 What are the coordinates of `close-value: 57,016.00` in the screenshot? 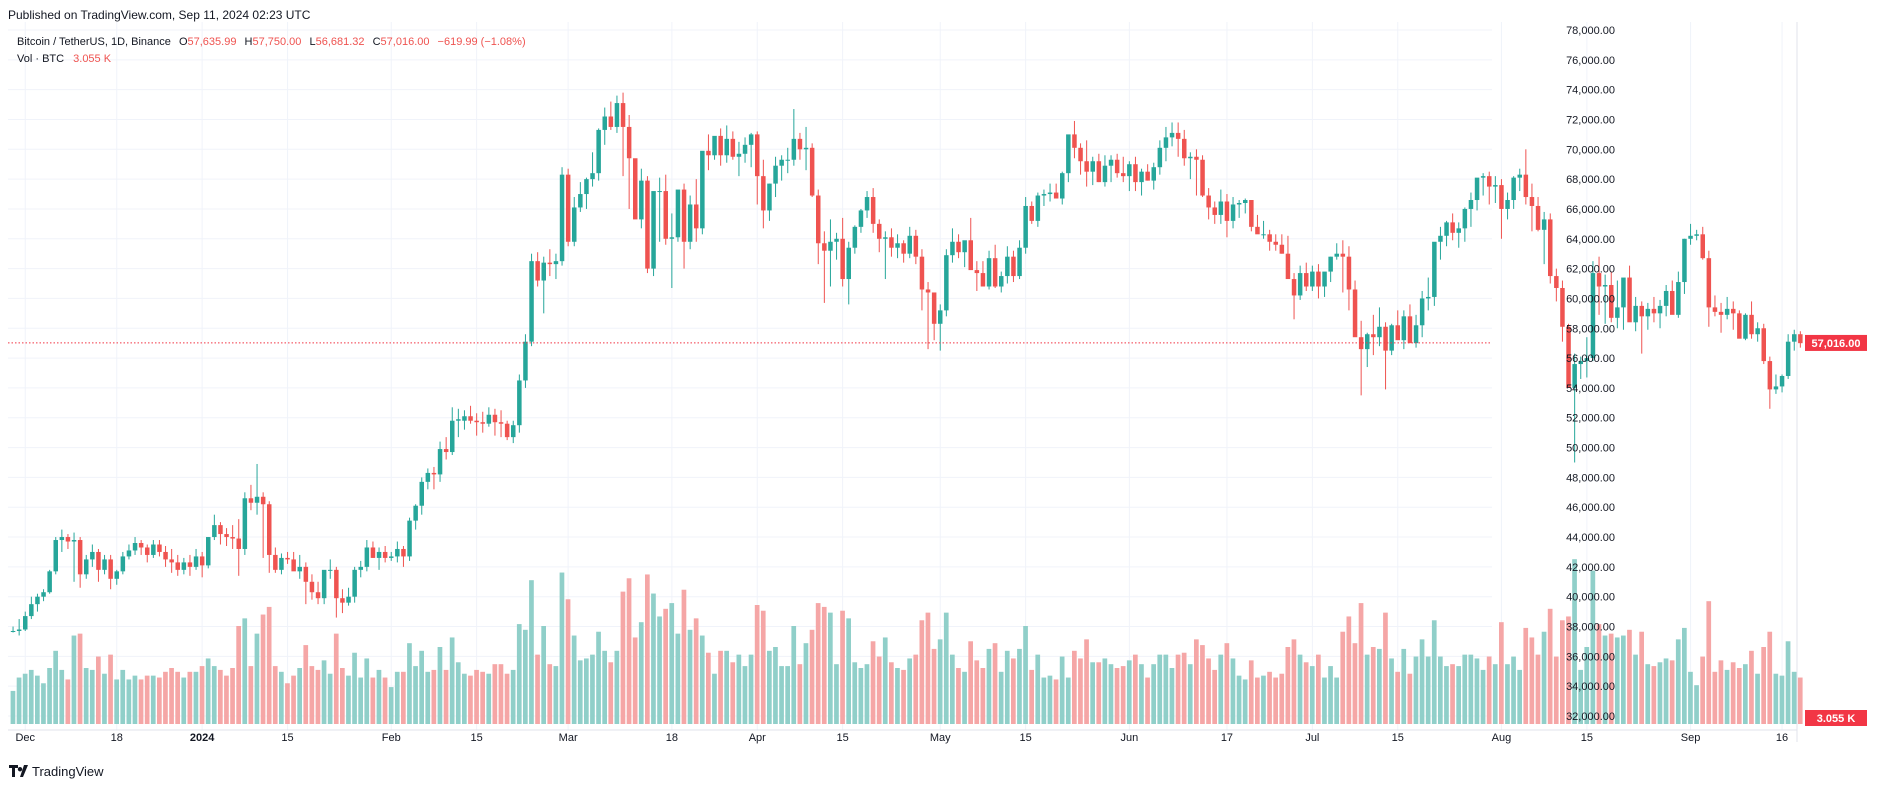 It's located at (405, 42).